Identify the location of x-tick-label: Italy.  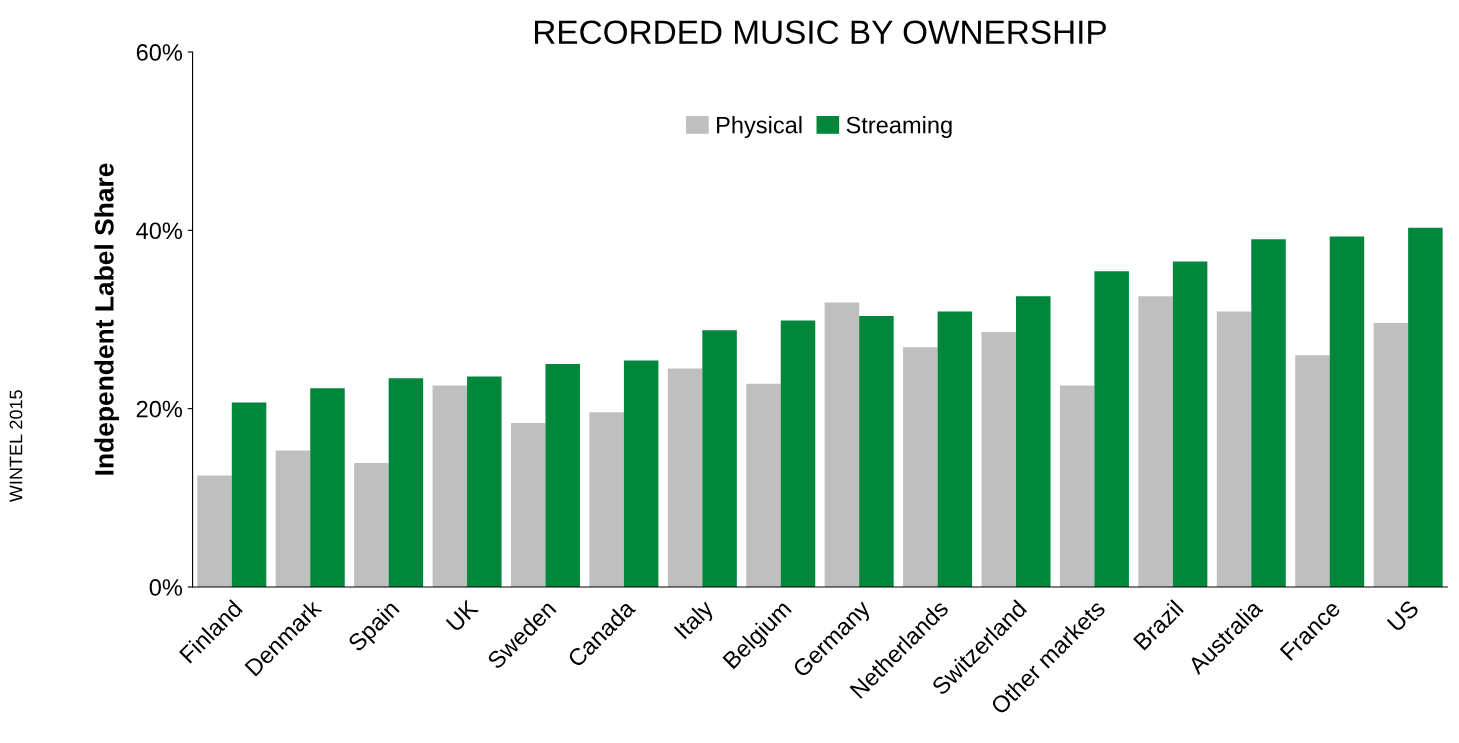
(695, 620).